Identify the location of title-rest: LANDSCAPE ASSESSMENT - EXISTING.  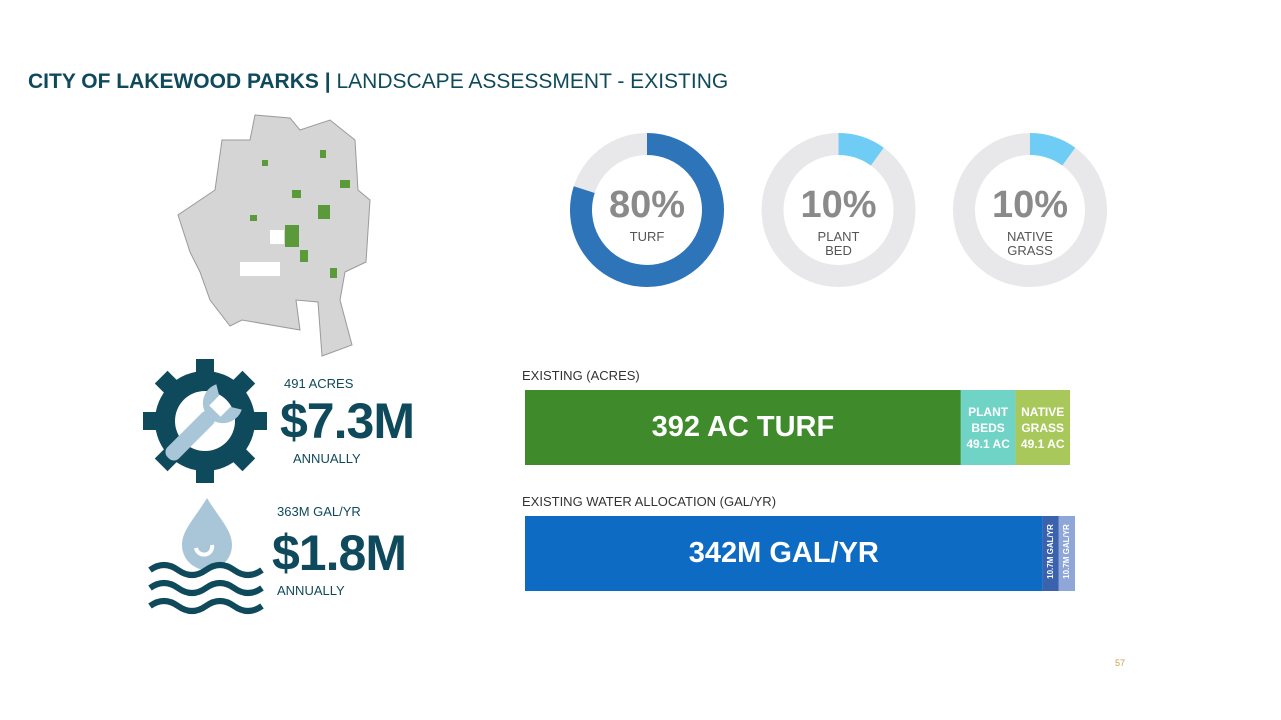
(532, 81).